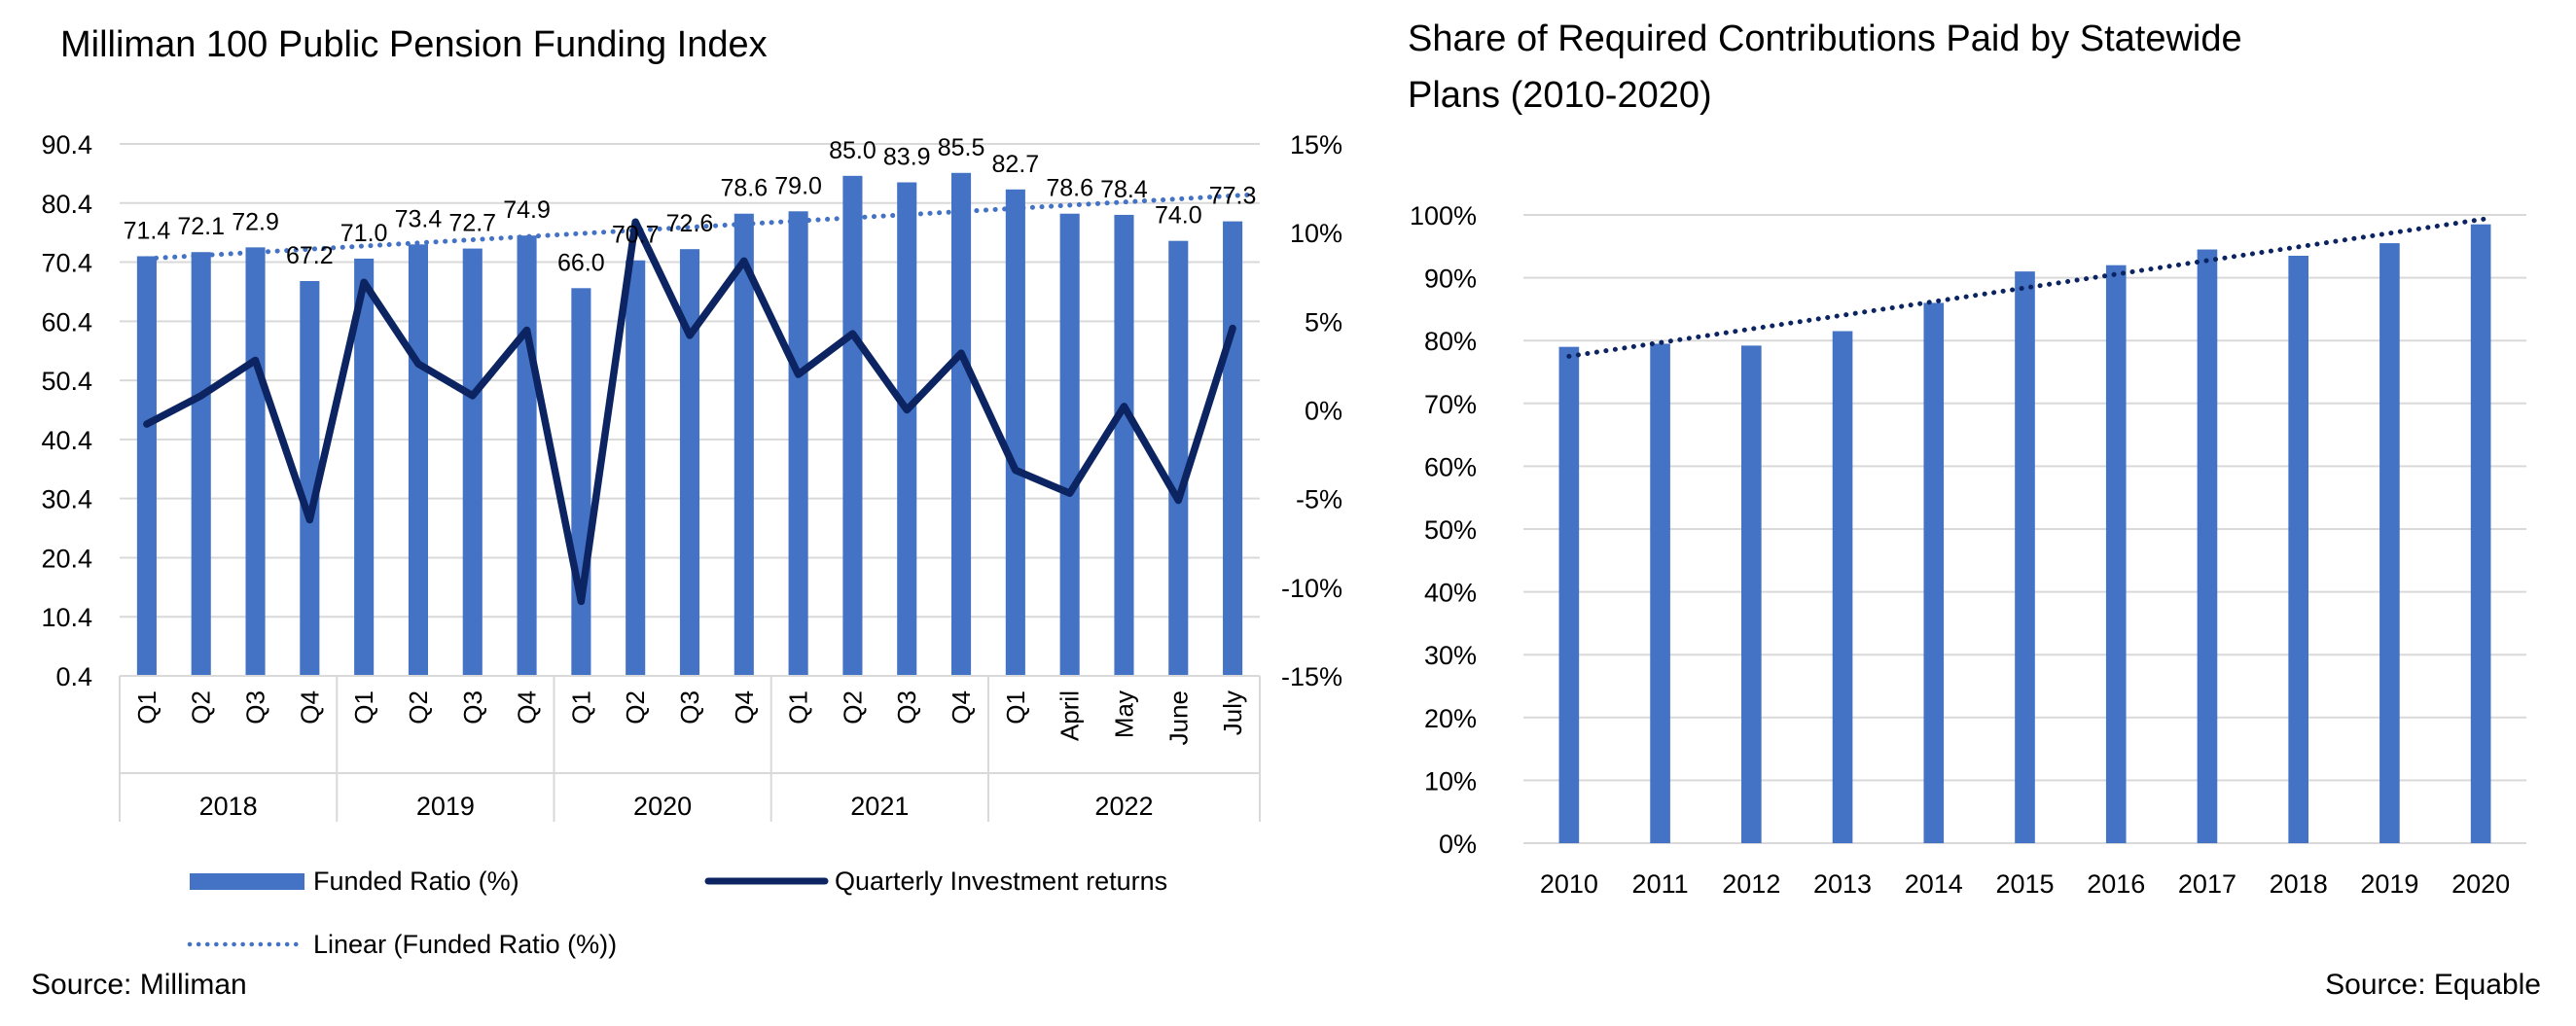 Image resolution: width=2576 pixels, height=1026 pixels. Describe the element at coordinates (1123, 714) in the screenshot. I see `x-tick-label: May` at that location.